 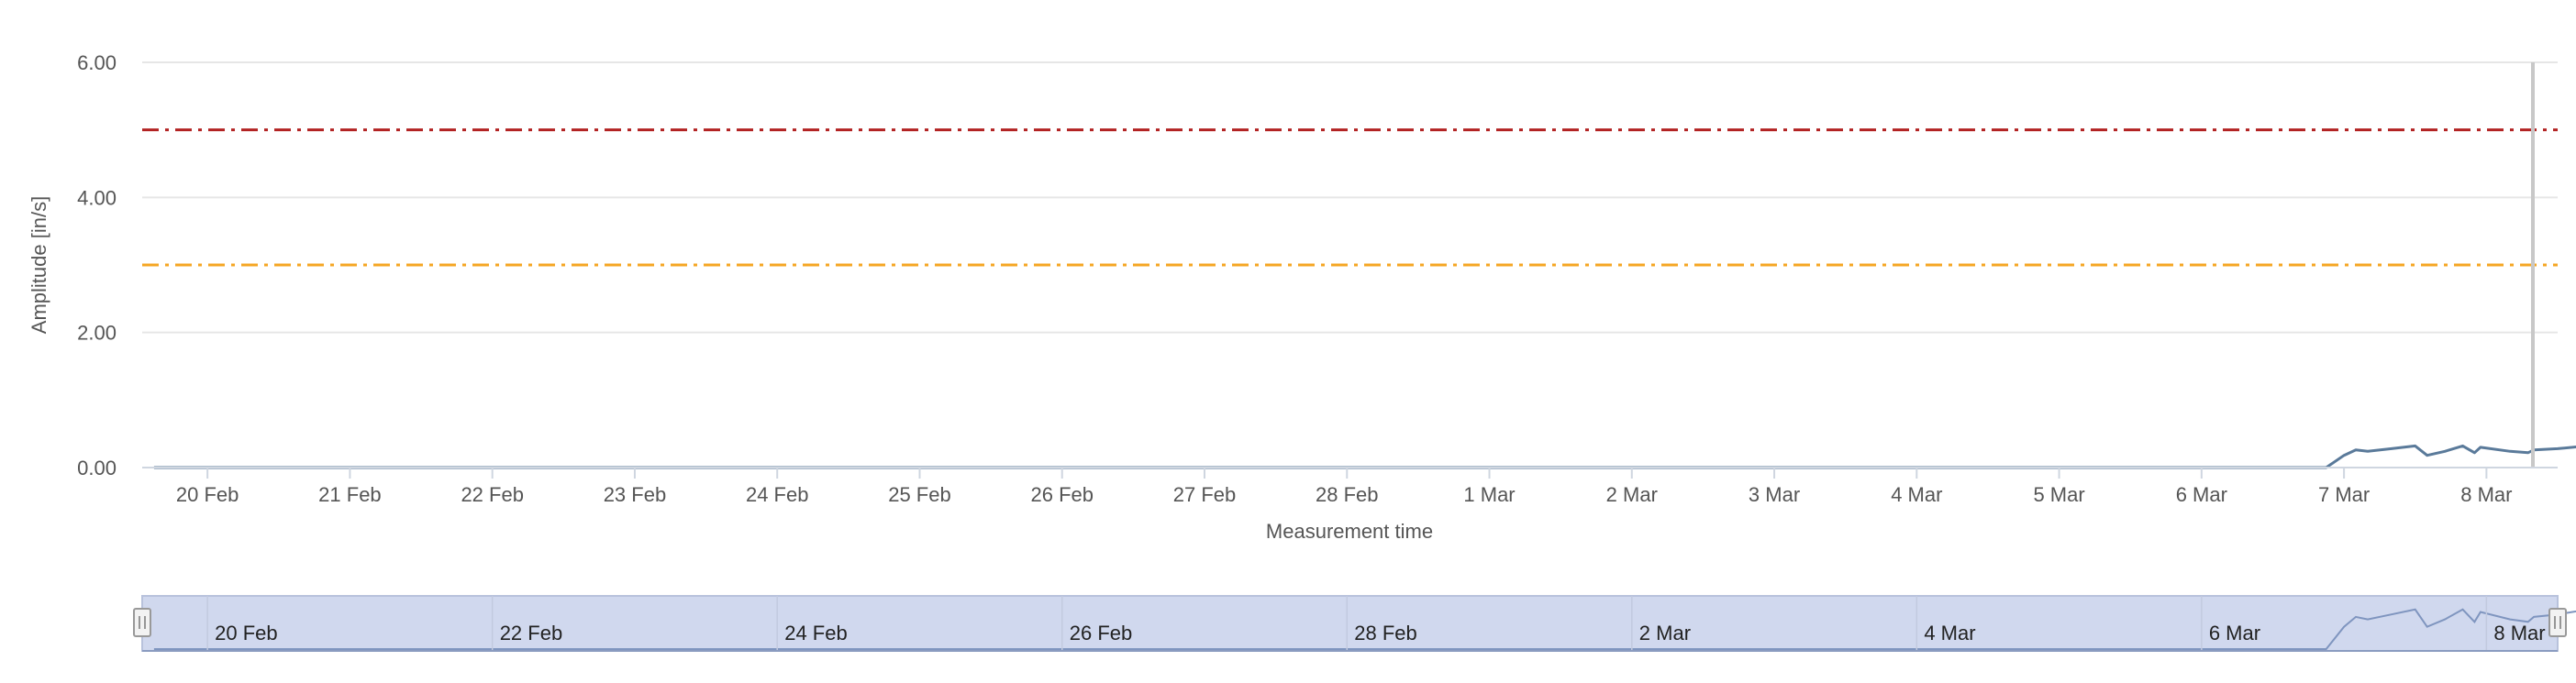 I want to click on navigator-right-handle, so click(x=2557, y=622).